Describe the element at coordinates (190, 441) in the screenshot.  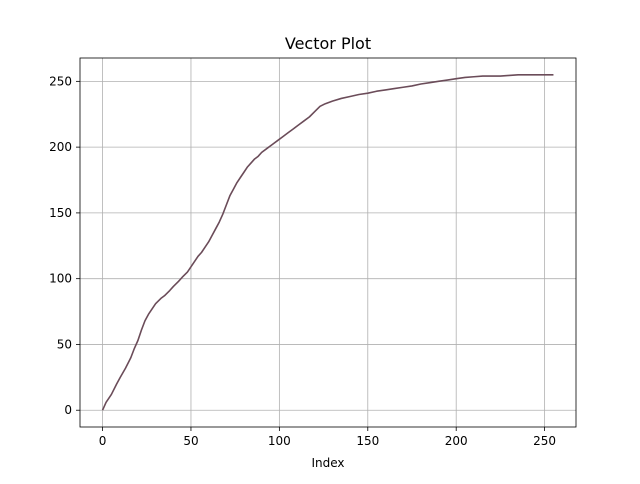
I see `x-tick-label: 50` at that location.